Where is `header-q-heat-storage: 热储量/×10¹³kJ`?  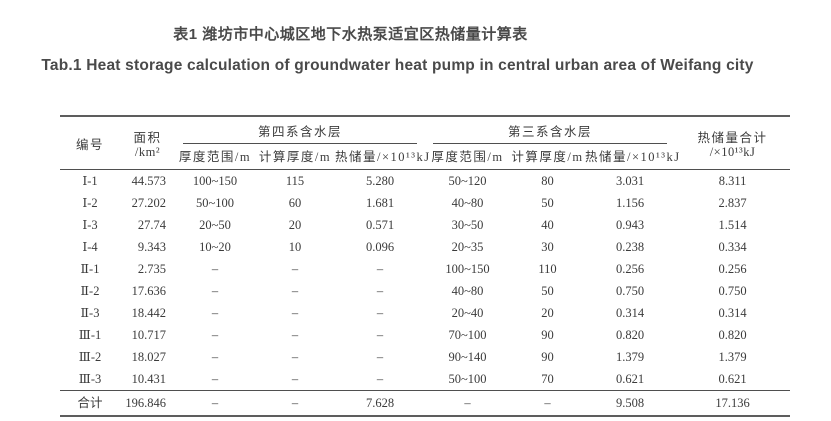 header-q-heat-storage: 热储量/×10¹³kJ is located at coordinates (382, 157).